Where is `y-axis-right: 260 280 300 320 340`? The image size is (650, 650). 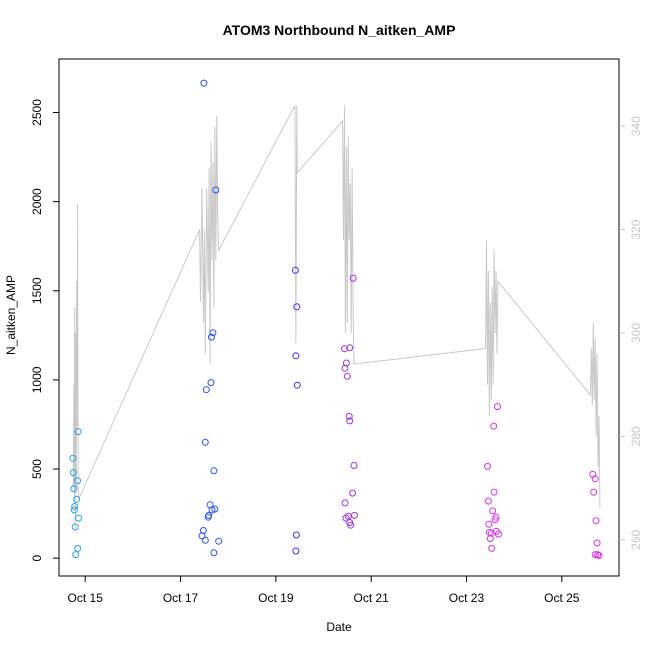
y-axis-right: 260 280 300 320 340 is located at coordinates (631, 333).